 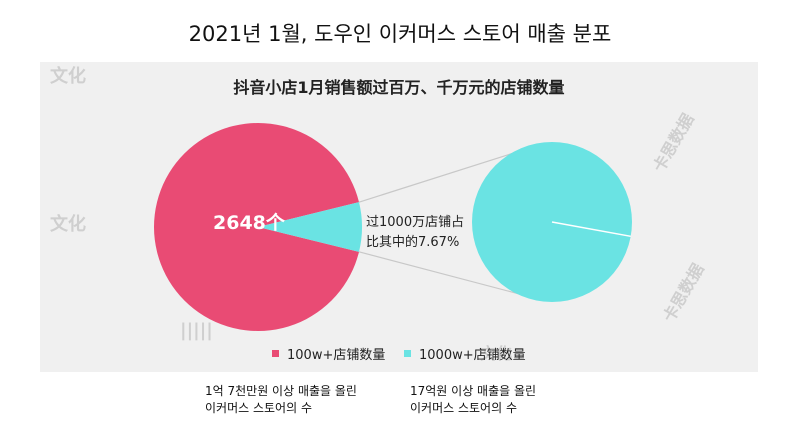 I want to click on page-title: 2021년 1월, 도우인 이커머스 스토어 매출 분포, so click(x=400, y=34).